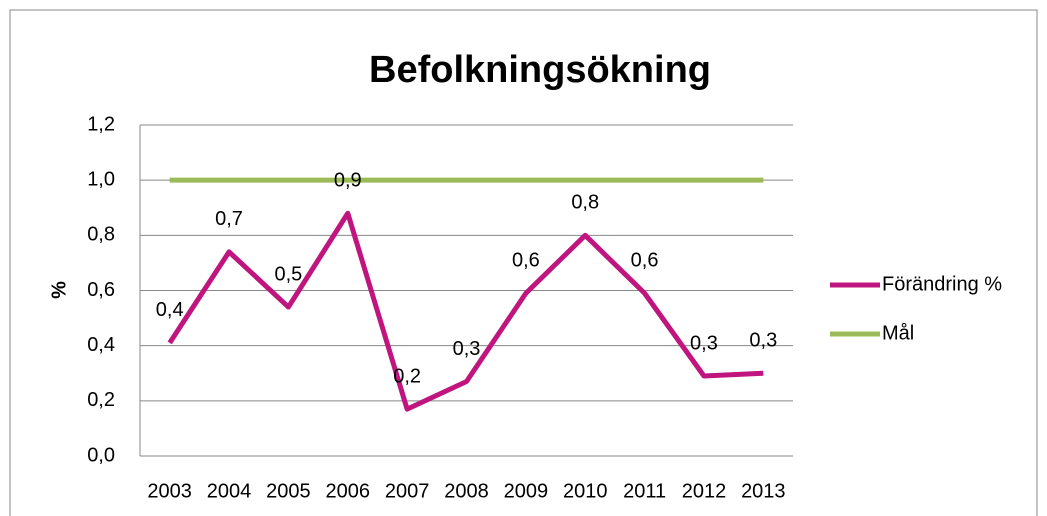 The image size is (1047, 516). What do you see at coordinates (59, 290) in the screenshot?
I see `y-axis-title: %` at bounding box center [59, 290].